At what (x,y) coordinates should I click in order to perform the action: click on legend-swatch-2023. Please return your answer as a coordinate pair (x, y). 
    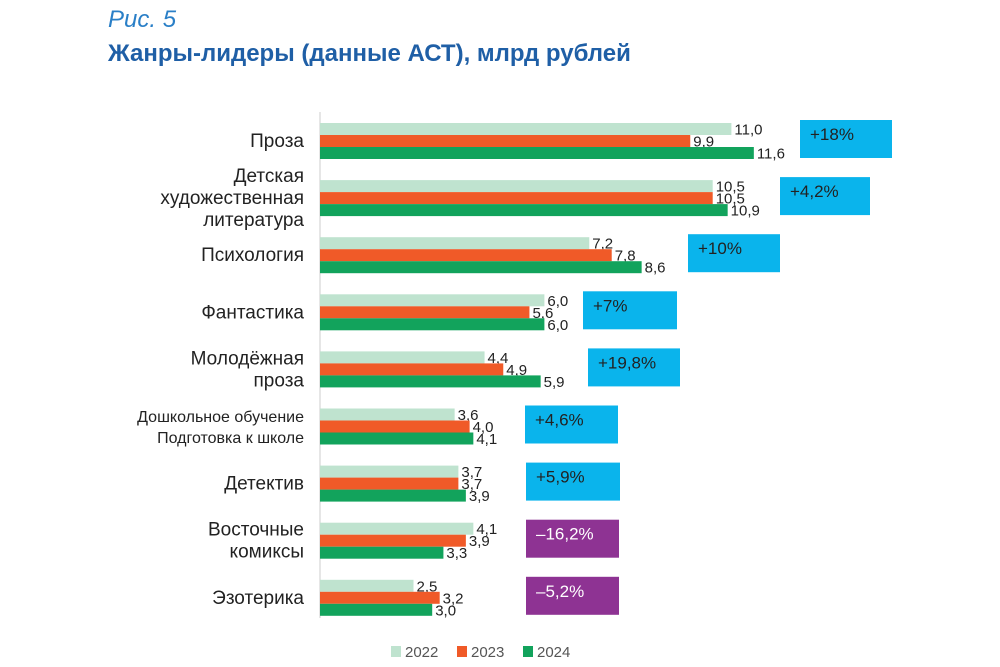
    Looking at the image, I should click on (462, 651).